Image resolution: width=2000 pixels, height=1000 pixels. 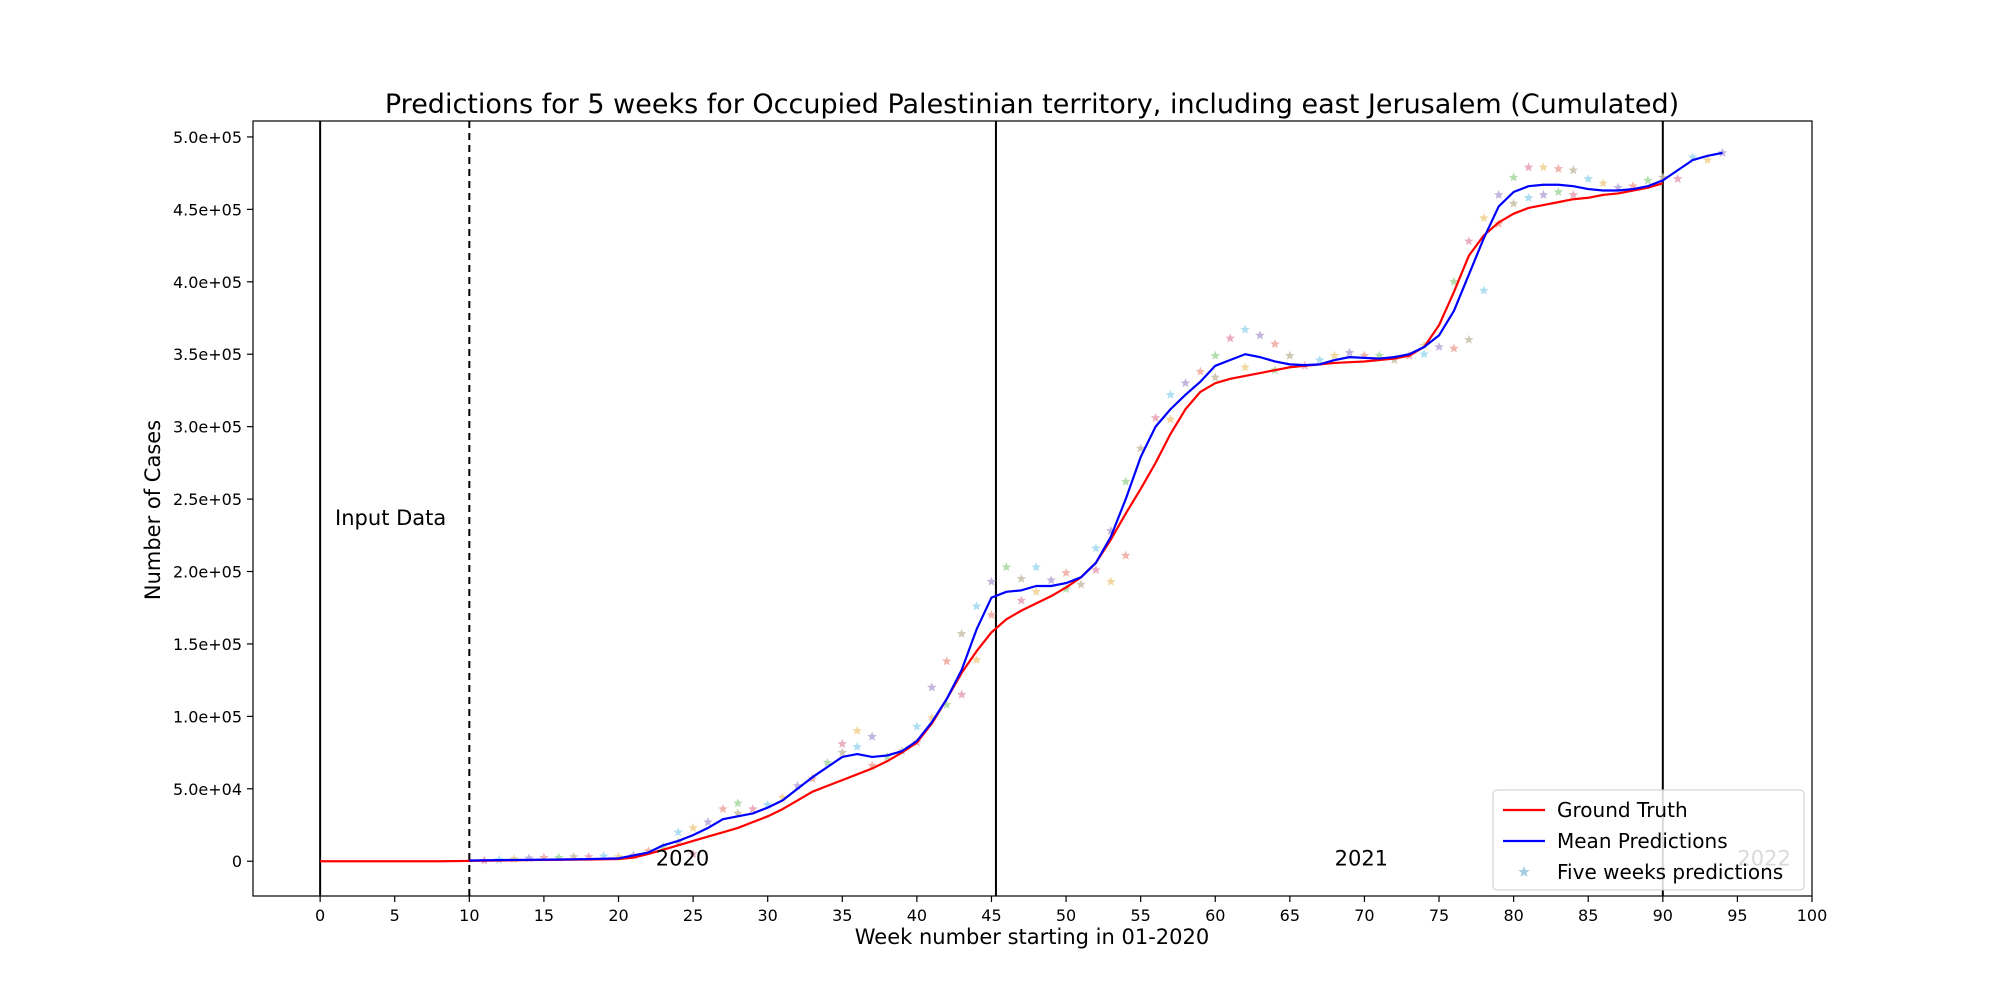 I want to click on y-tick-label: 1.0e+05, so click(x=207, y=716).